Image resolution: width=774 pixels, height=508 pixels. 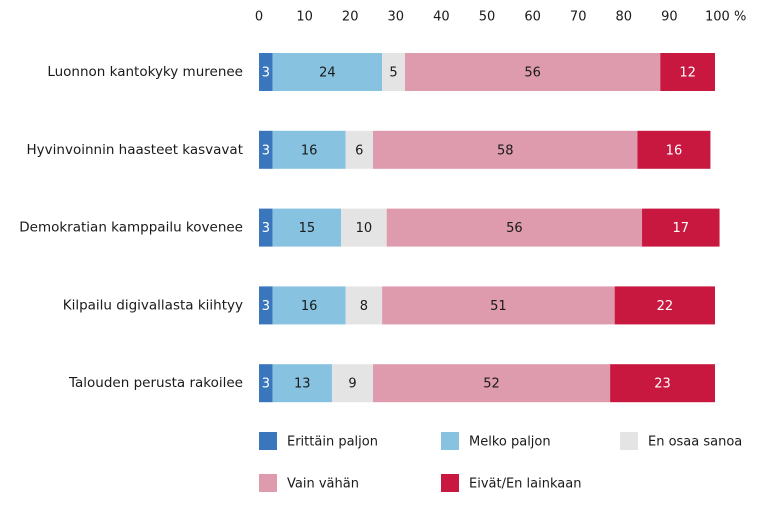 I want to click on x-tick-label: 60, so click(x=532, y=17).